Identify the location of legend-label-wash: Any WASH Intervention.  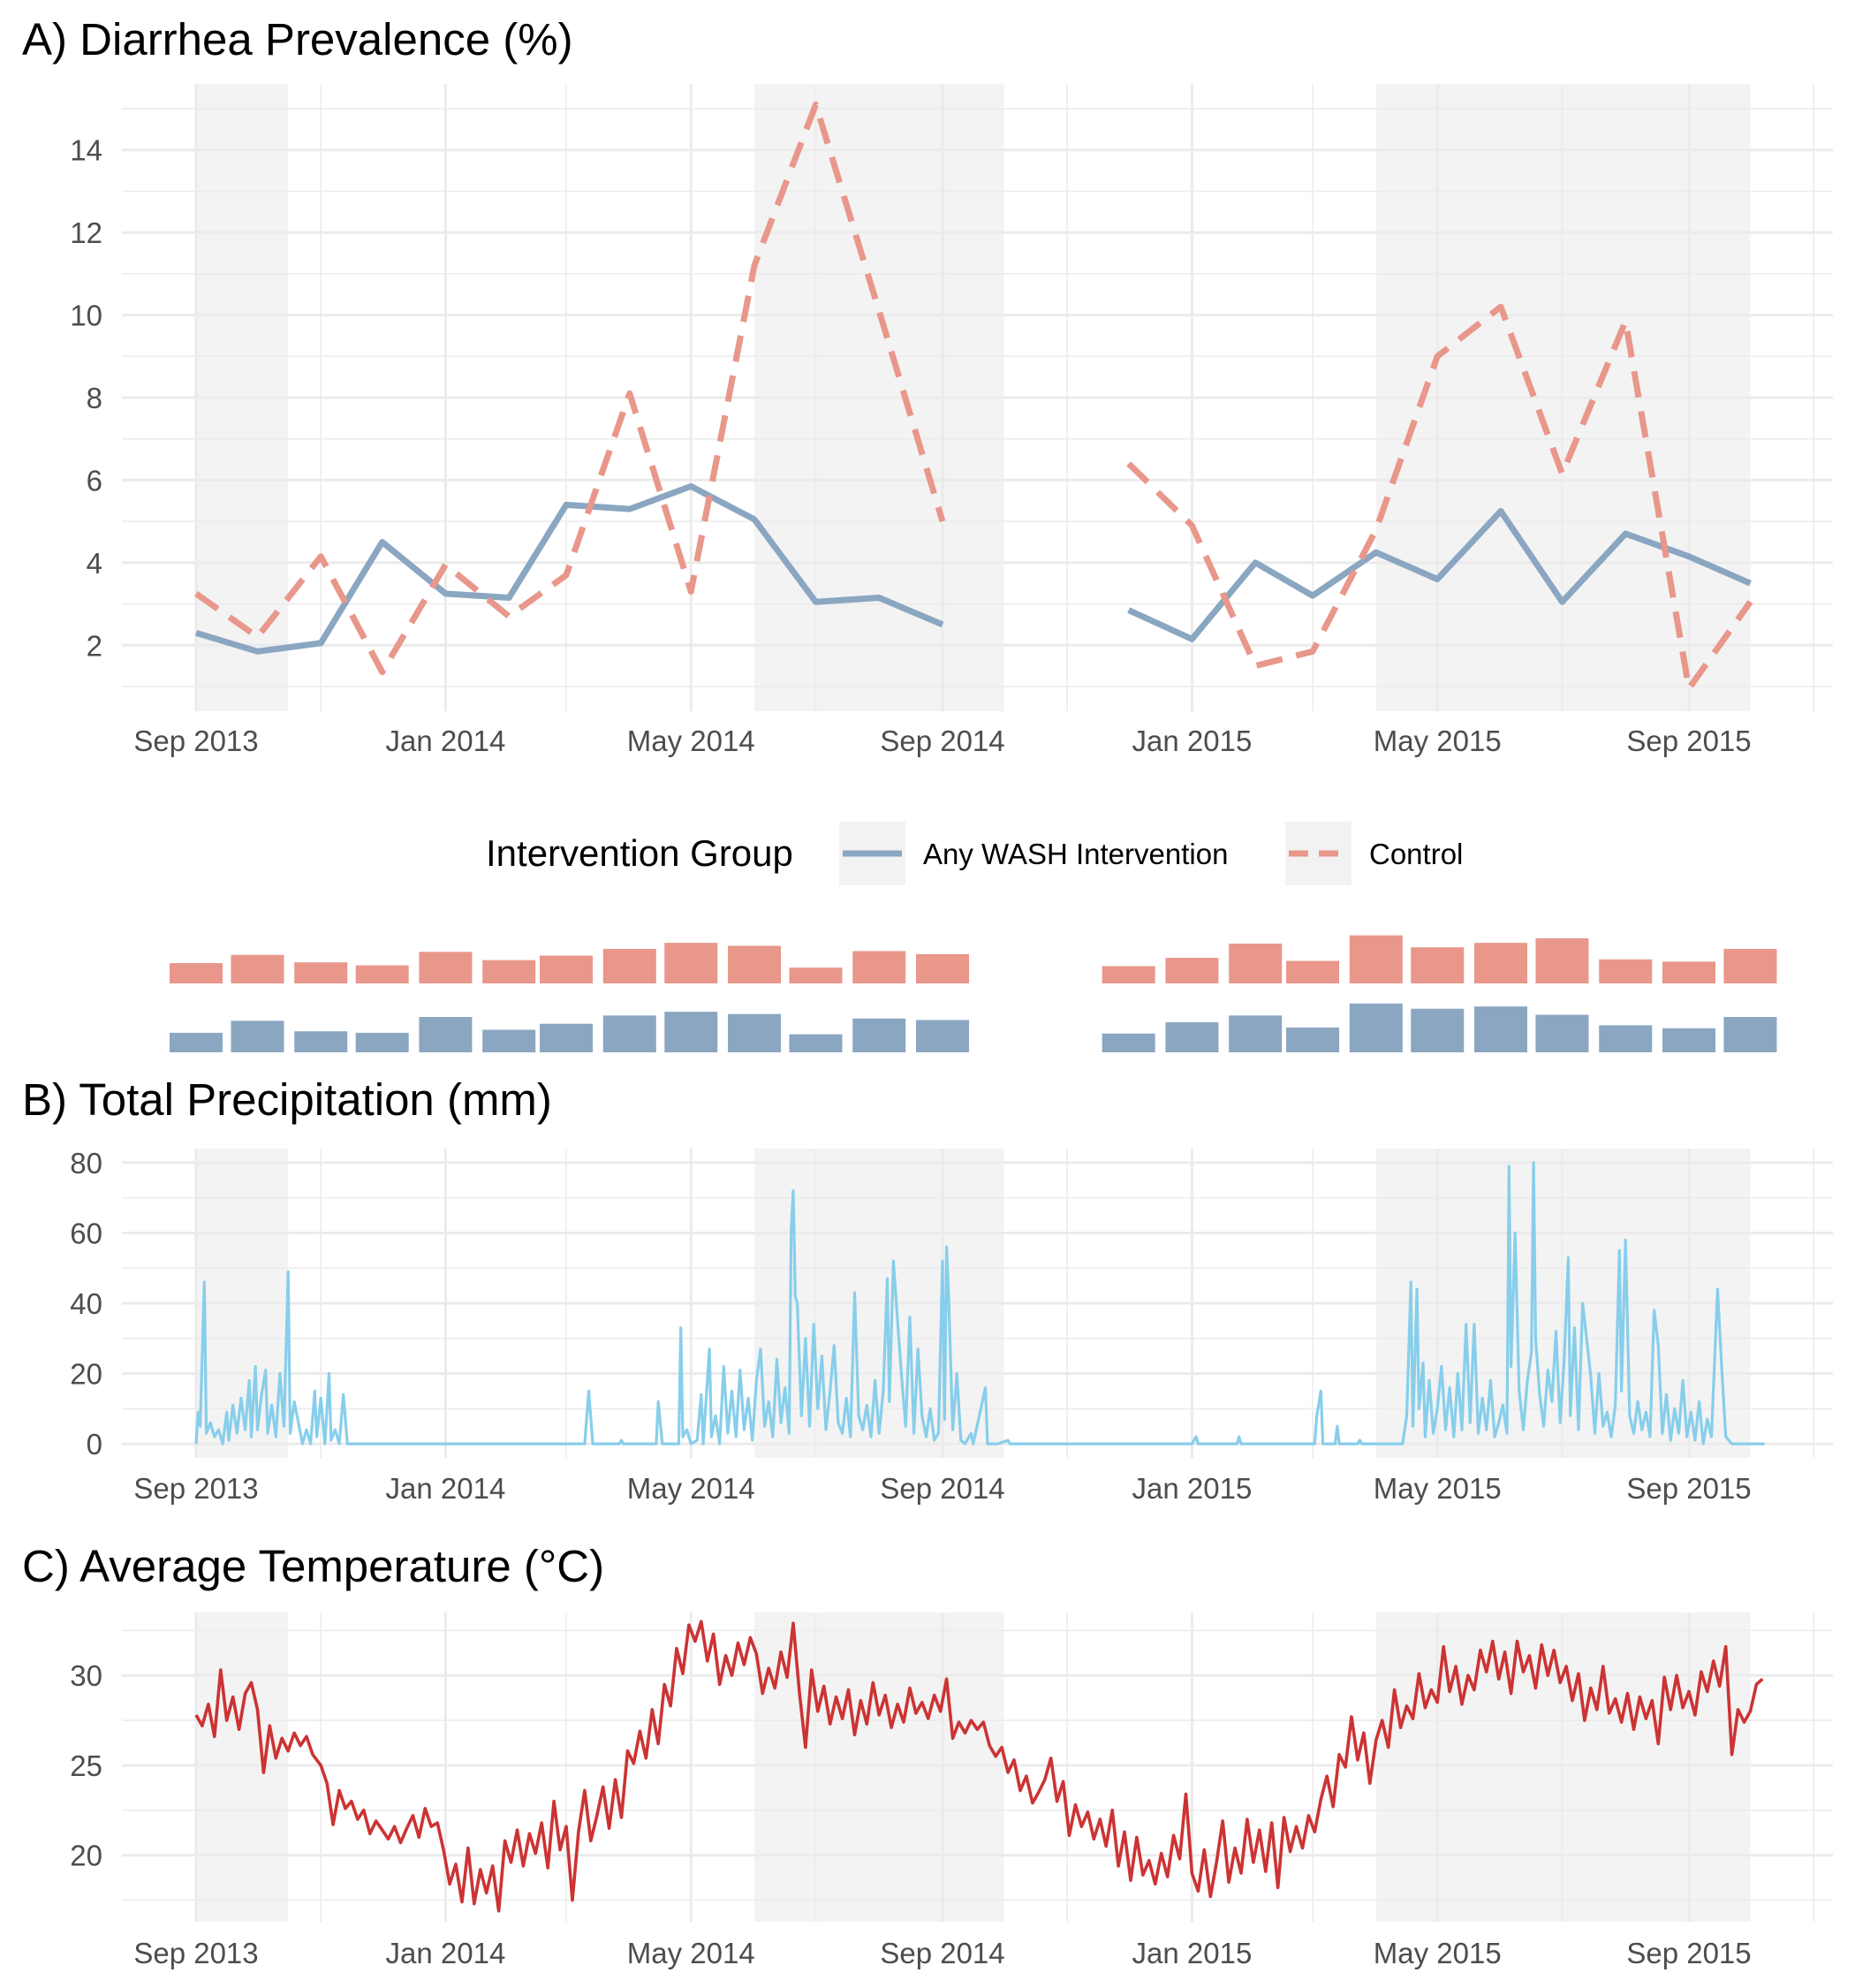
(1075, 854).